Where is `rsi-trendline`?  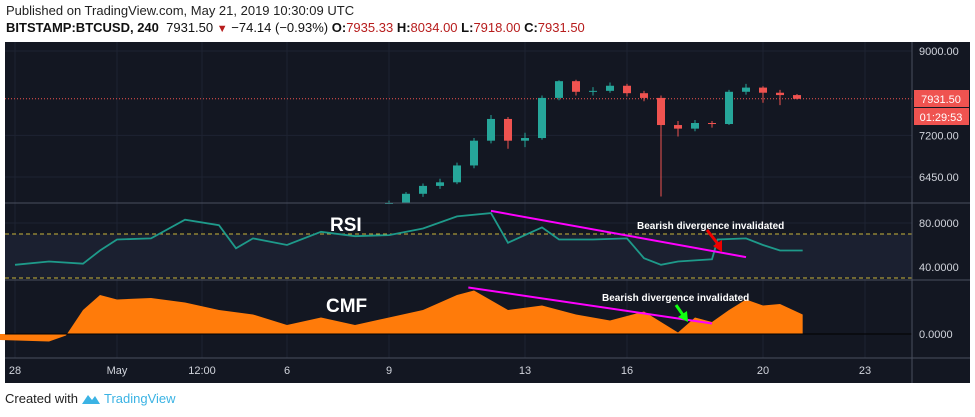 rsi-trendline is located at coordinates (618, 234).